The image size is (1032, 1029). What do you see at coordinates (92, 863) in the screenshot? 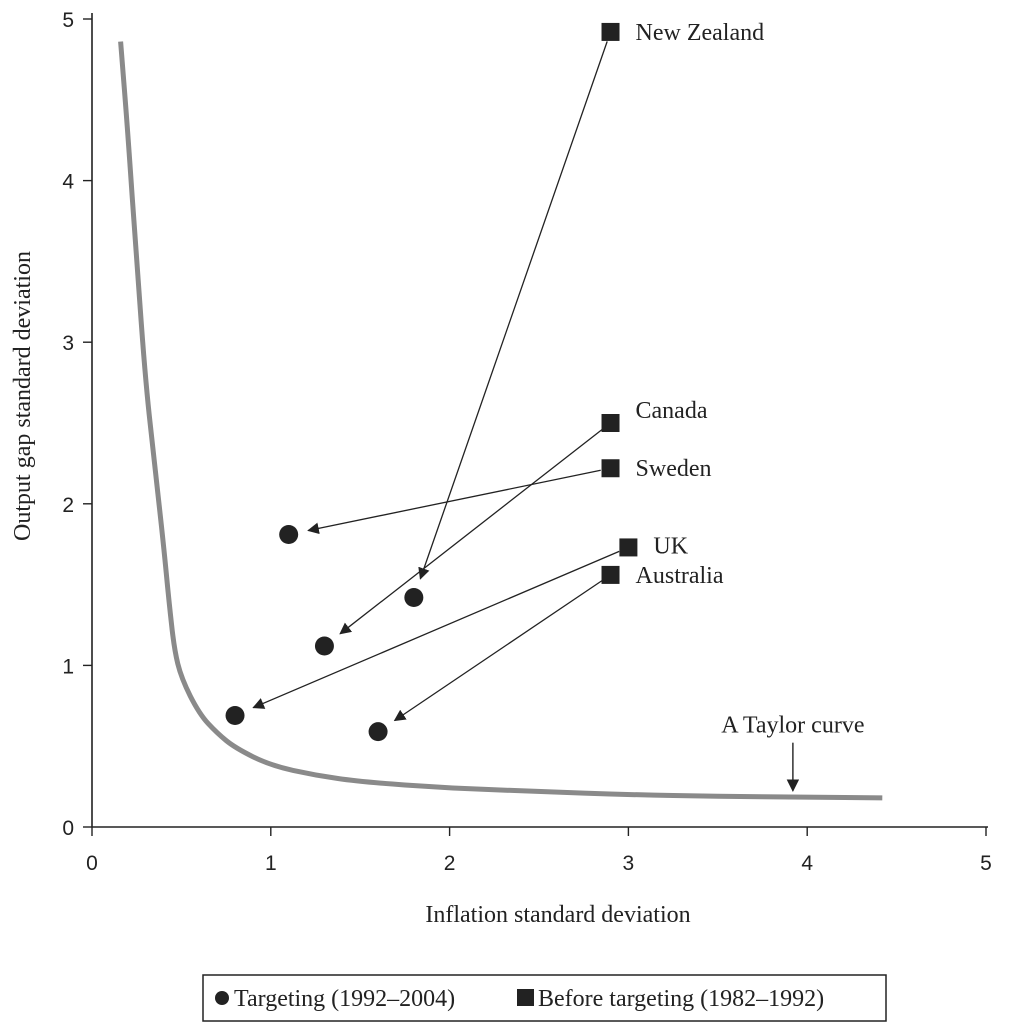
I see `x-tick-label: 0` at bounding box center [92, 863].